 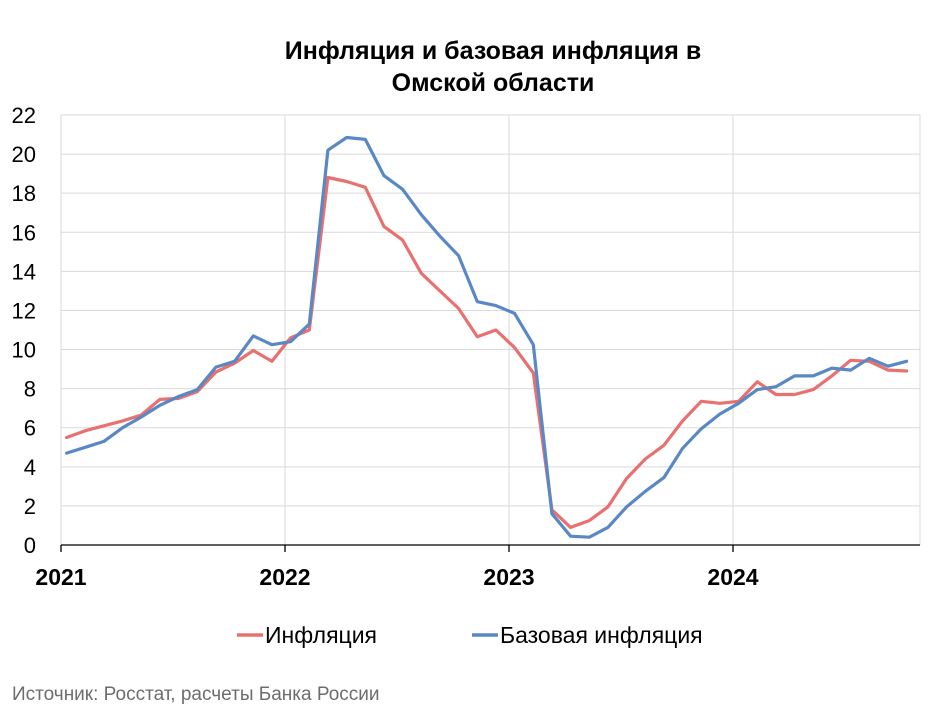 I want to click on y-tick-label: 4, so click(x=30, y=467).